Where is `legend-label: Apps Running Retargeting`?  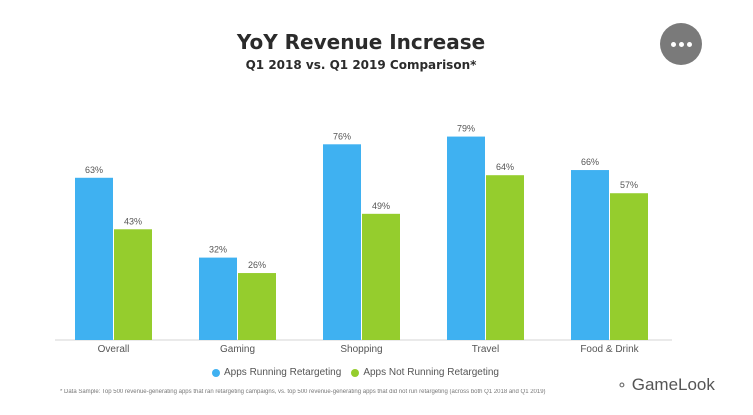 legend-label: Apps Running Retargeting is located at coordinates (283, 372).